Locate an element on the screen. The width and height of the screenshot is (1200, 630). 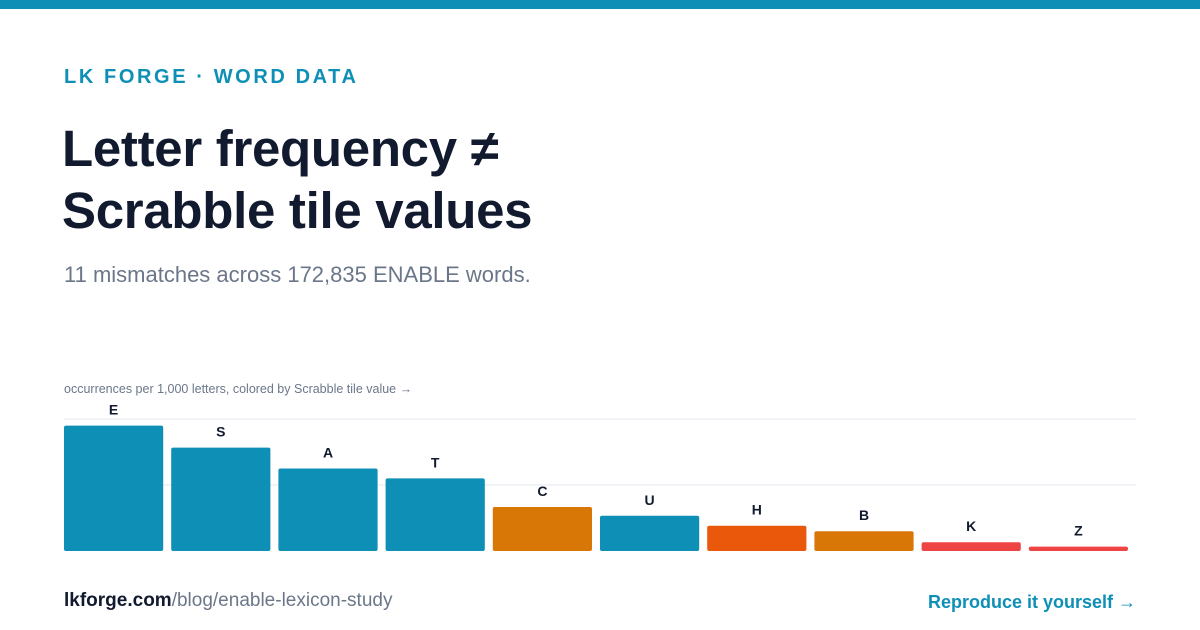
footer-url: lkforge.com/blog/enable-lexicon-study is located at coordinates (228, 601).